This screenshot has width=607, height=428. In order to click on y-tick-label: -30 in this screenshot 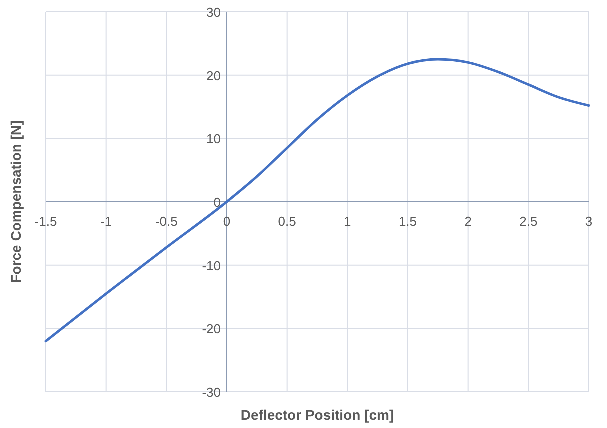, I will do `click(211, 392)`.